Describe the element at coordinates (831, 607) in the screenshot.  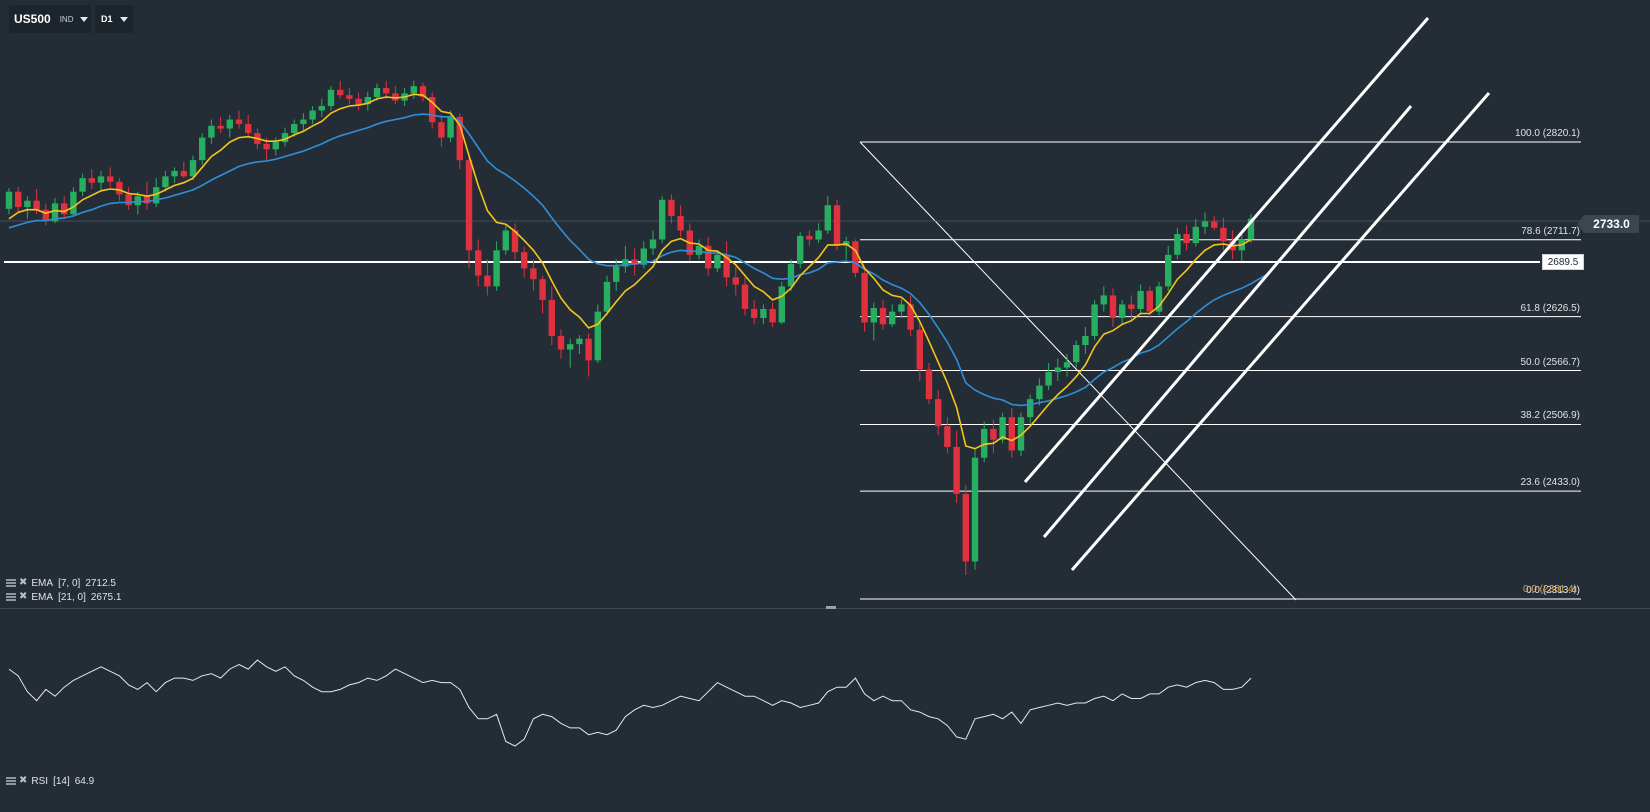
I see `pane-resize-handle` at that location.